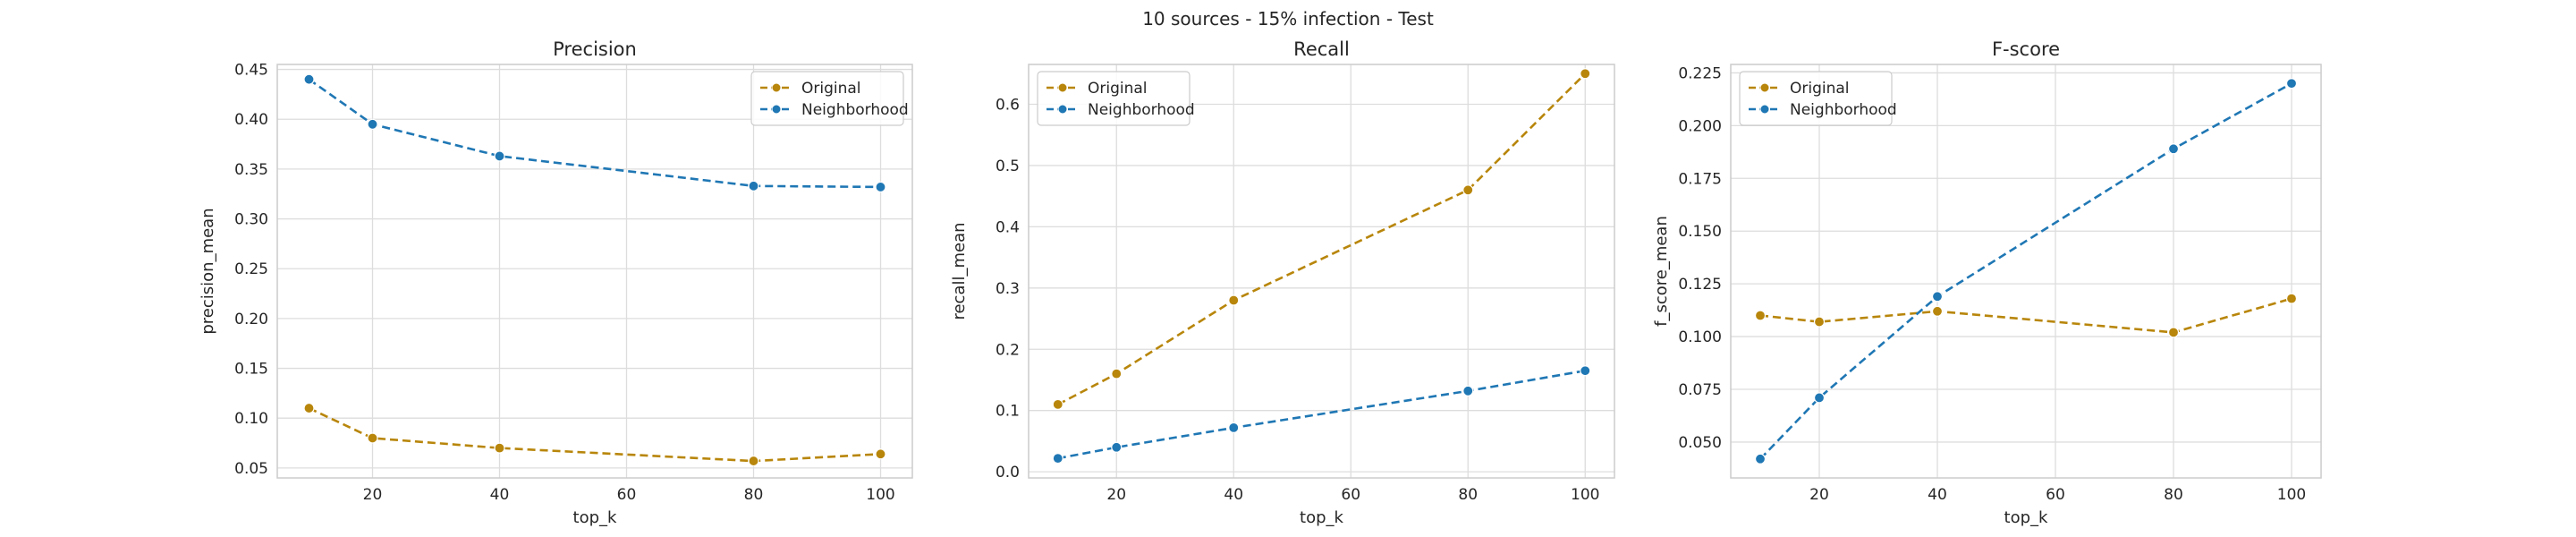  What do you see at coordinates (1700, 337) in the screenshot?
I see `f-score-y-tick-label: 0.100` at bounding box center [1700, 337].